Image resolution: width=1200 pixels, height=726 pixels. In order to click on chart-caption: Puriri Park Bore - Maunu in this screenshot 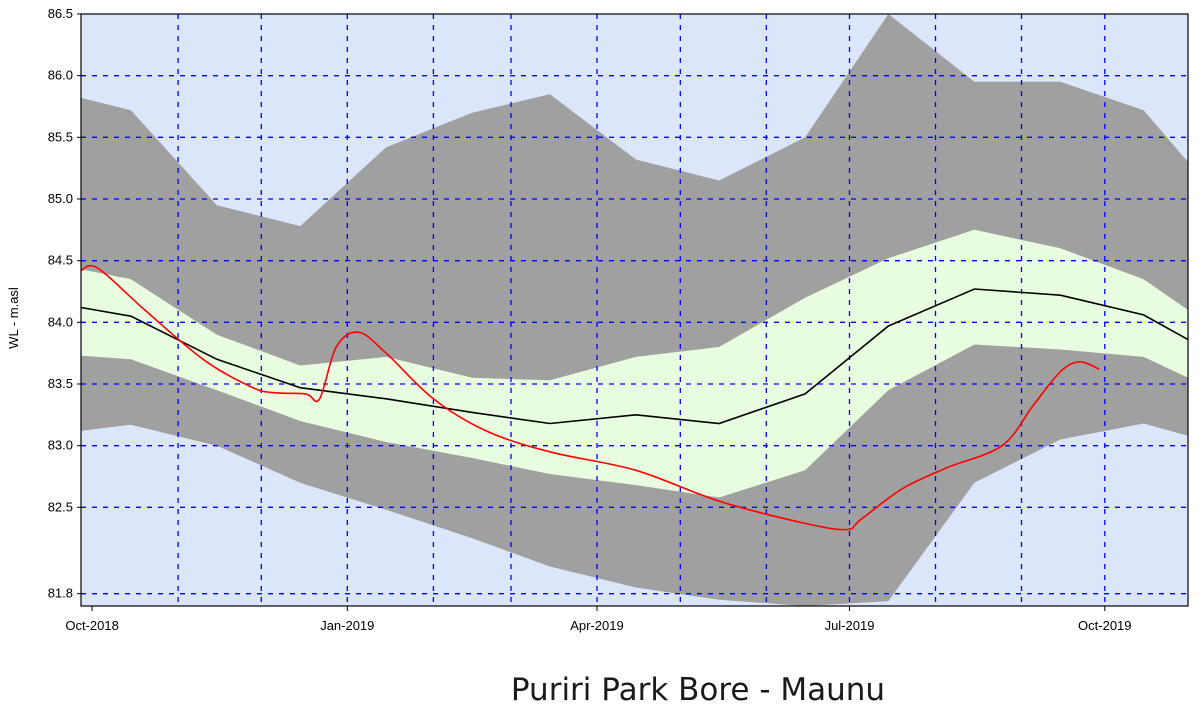, I will do `click(698, 690)`.